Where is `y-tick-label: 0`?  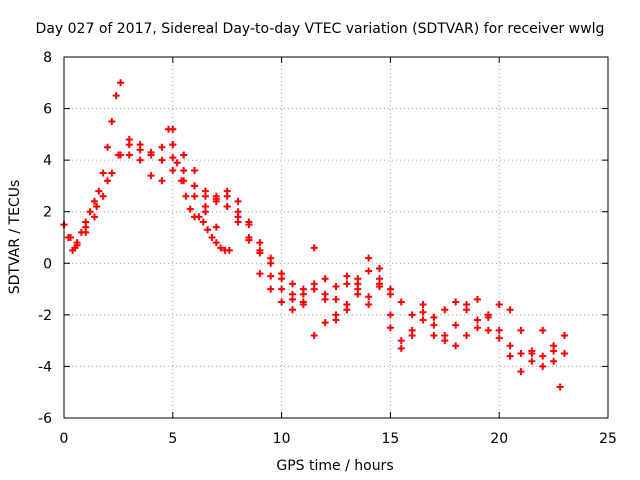 y-tick-label: 0 is located at coordinates (47, 264).